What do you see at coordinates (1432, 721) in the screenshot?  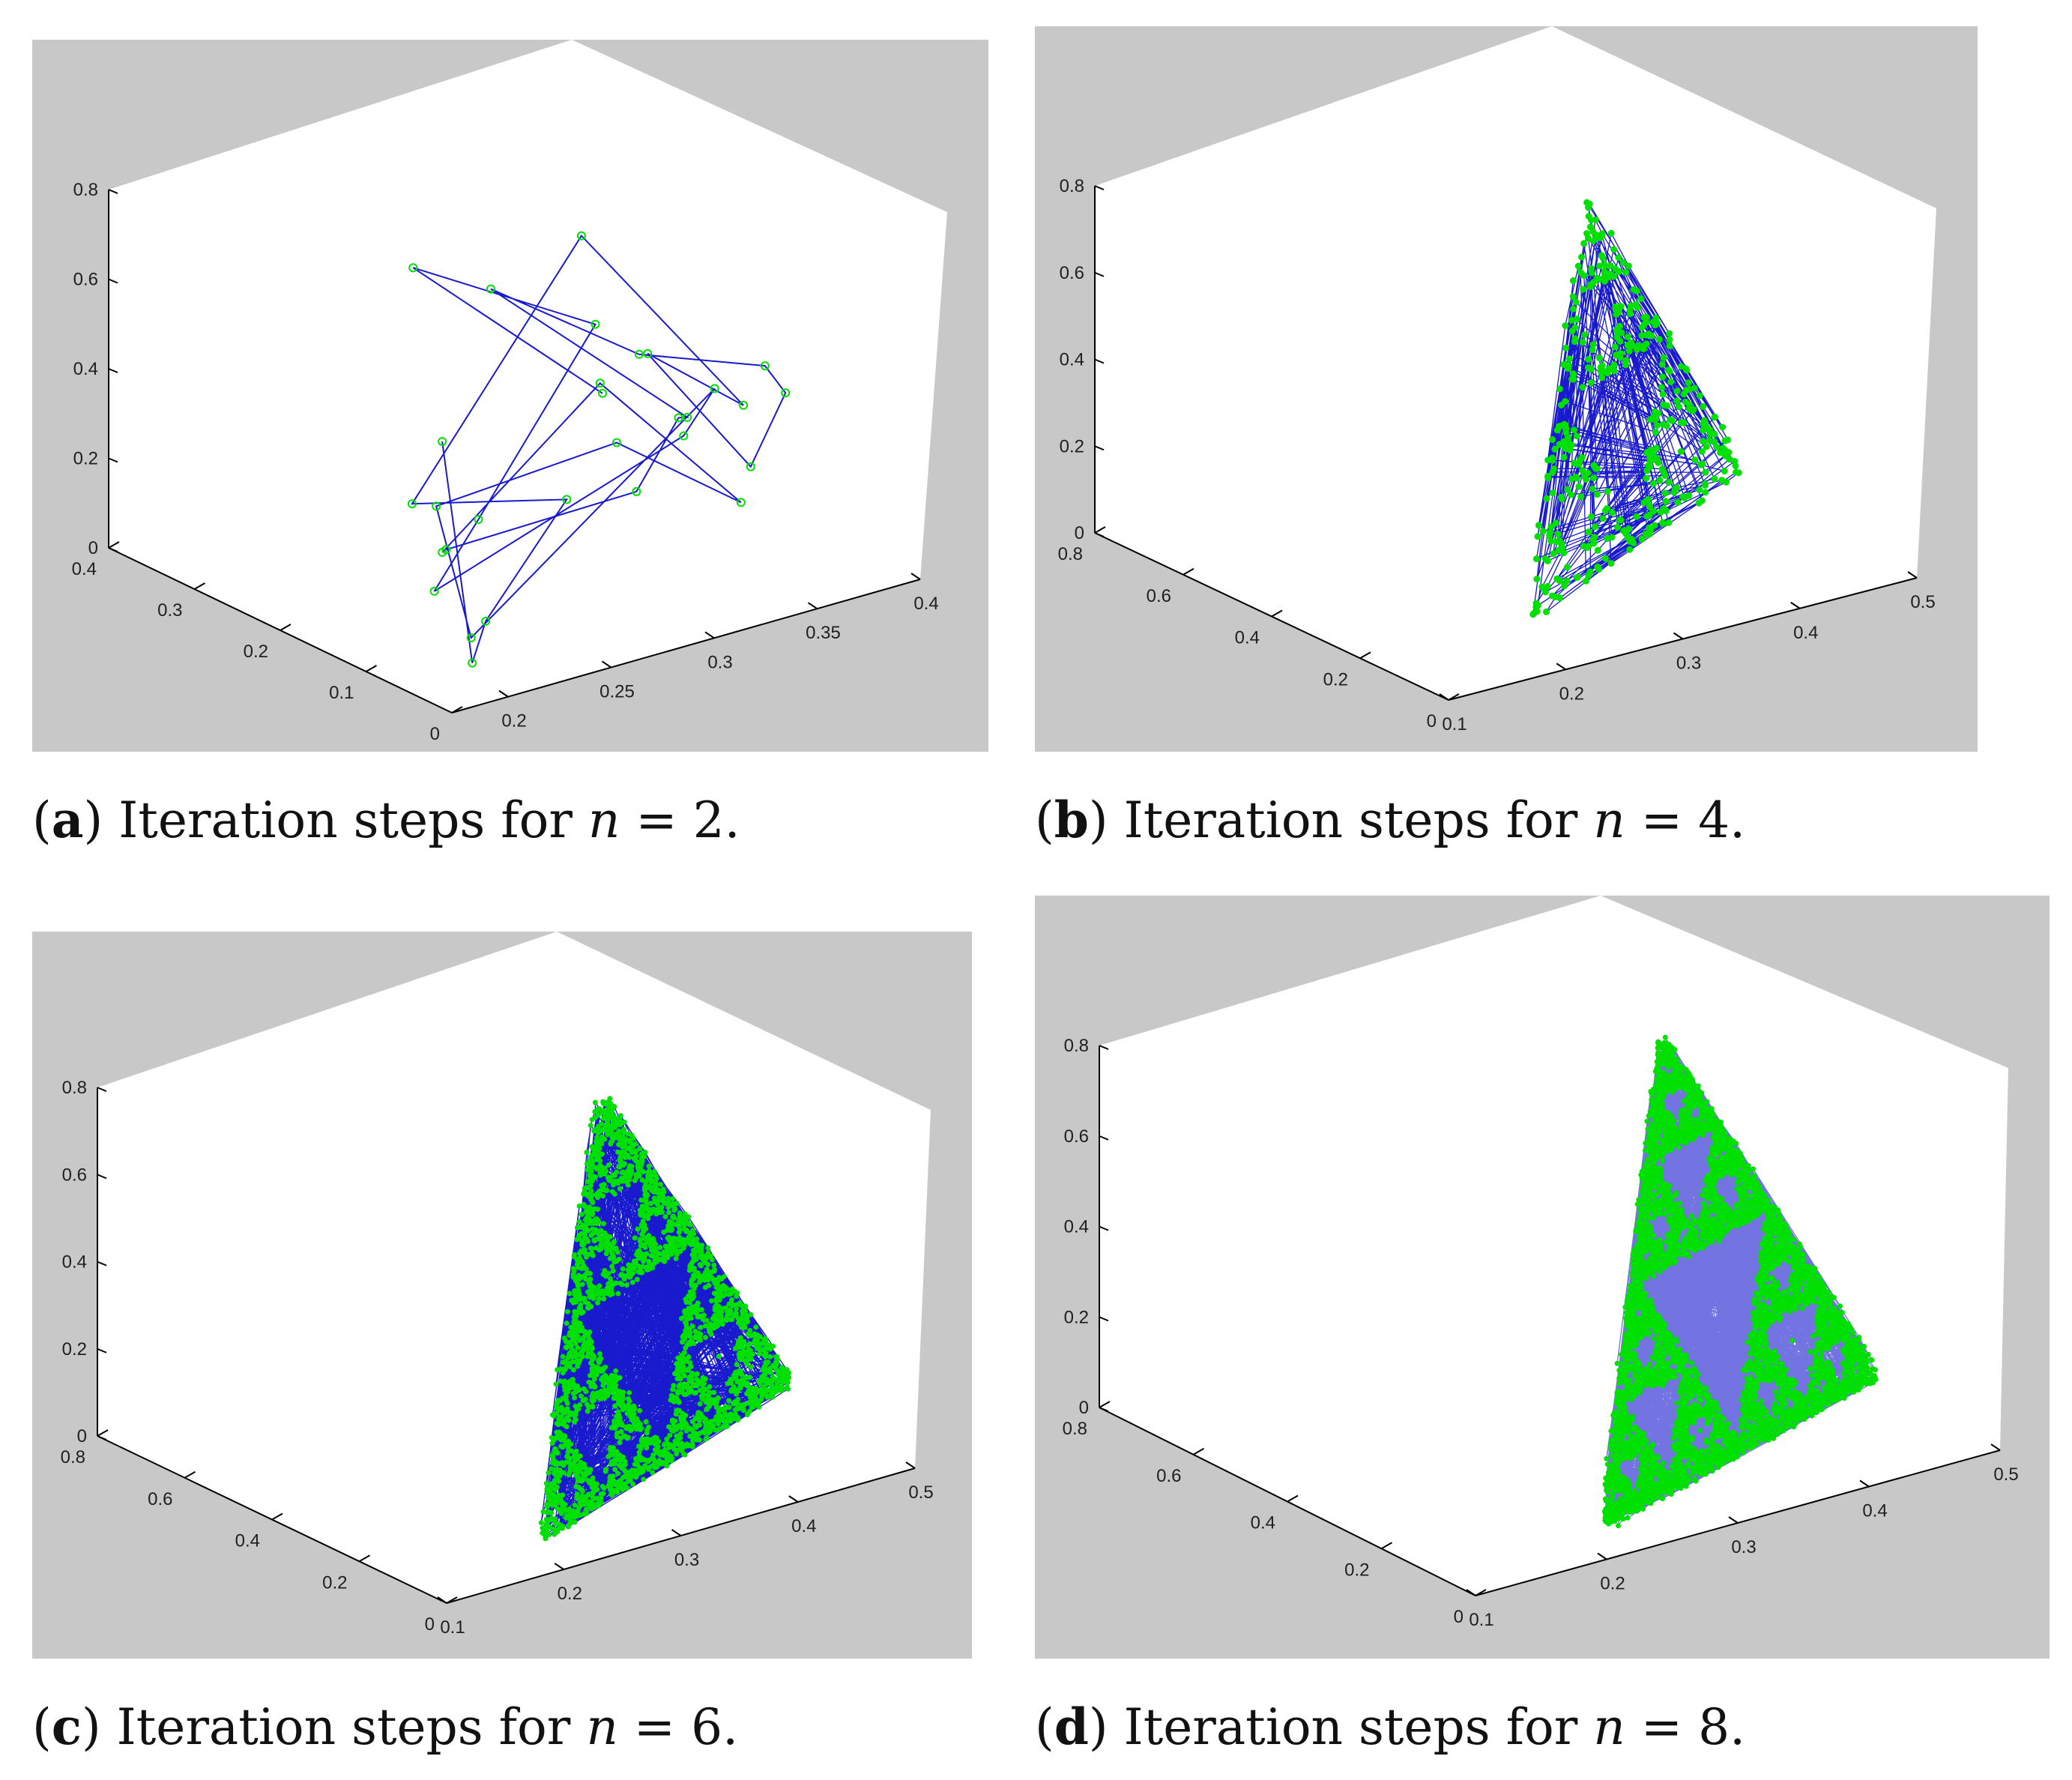 I see `y-tick-label: 0` at bounding box center [1432, 721].